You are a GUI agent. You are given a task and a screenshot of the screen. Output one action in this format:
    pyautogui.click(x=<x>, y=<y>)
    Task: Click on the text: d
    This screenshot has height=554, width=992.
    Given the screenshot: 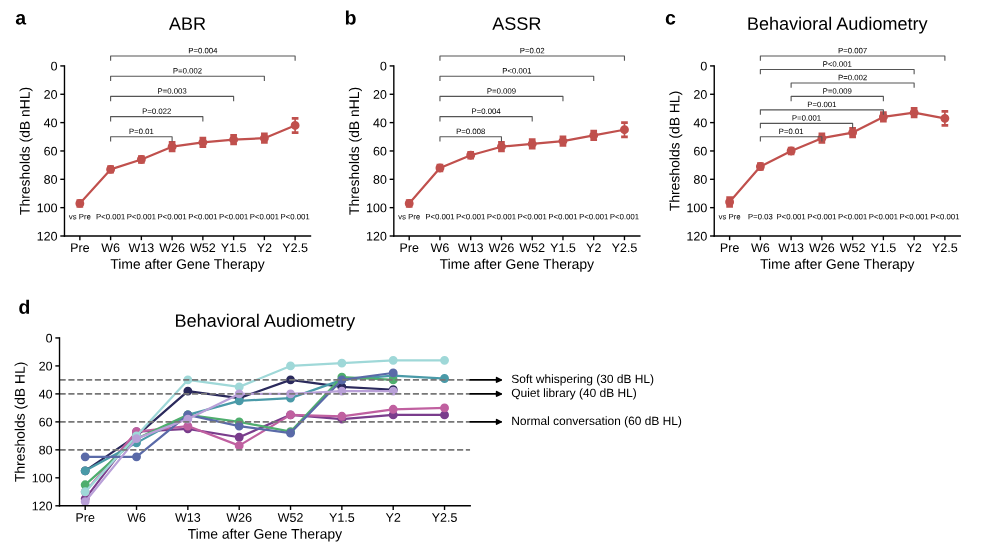 What is the action you would take?
    pyautogui.click(x=24, y=306)
    